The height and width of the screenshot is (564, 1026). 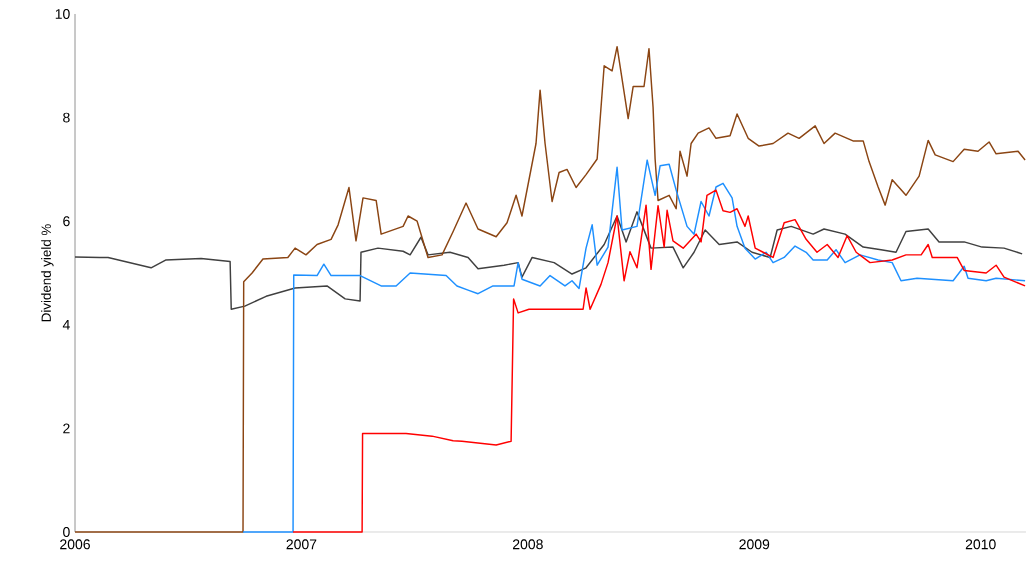 I want to click on x-tick-label: 2010, so click(x=980, y=544).